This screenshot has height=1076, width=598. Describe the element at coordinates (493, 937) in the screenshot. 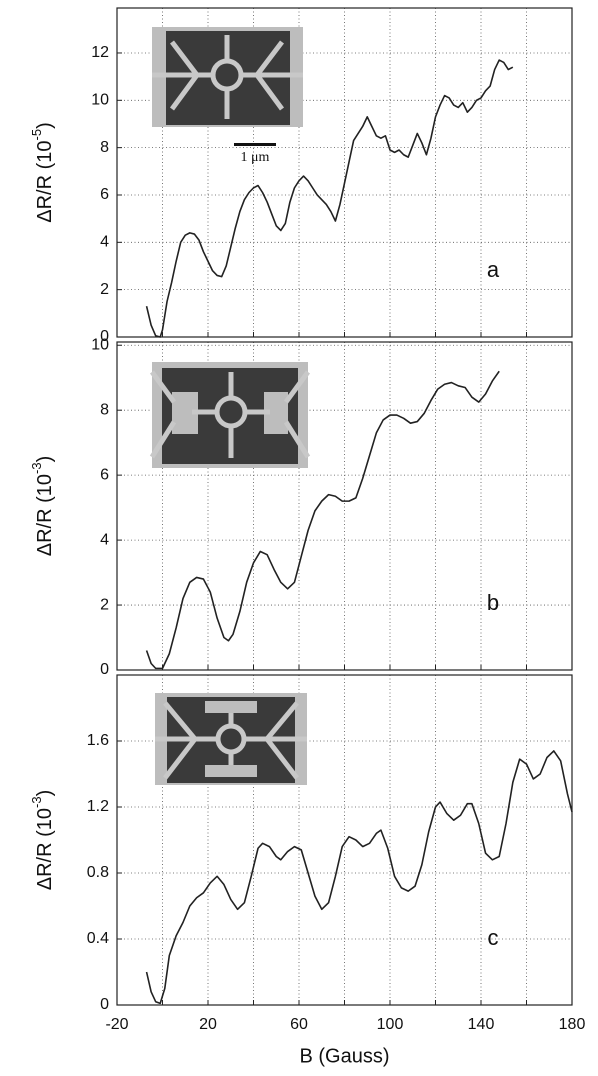

I see `panel-label: c` at that location.